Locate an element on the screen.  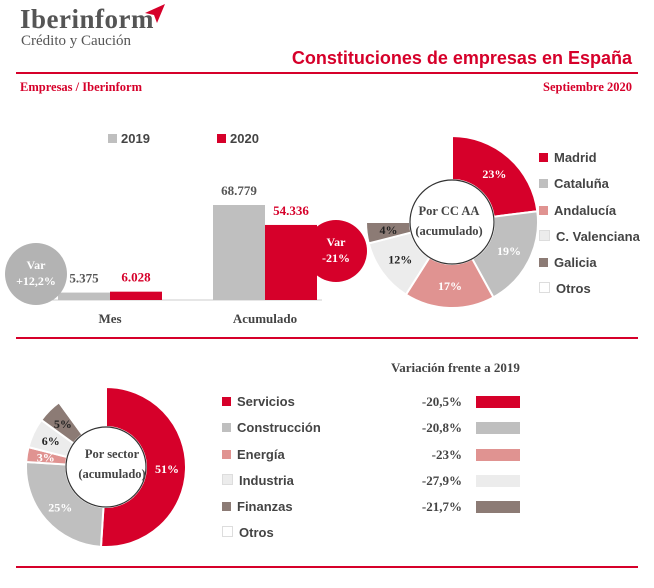
legend-item: Andalucía is located at coordinates (589, 211).